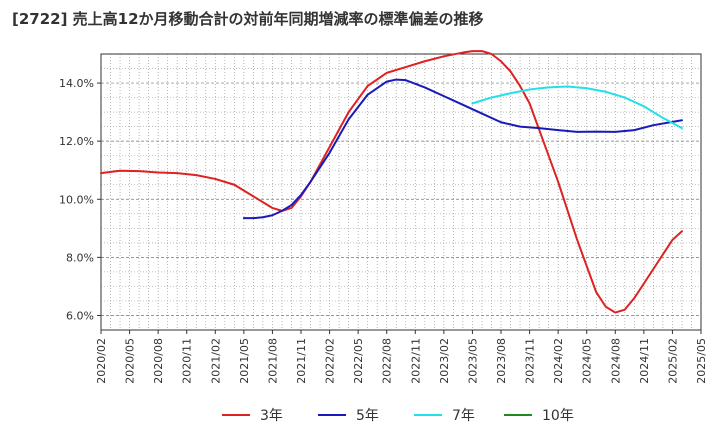 This screenshot has height=440, width=720. Describe the element at coordinates (444, 415) in the screenshot. I see `legend-item: 7年` at that location.